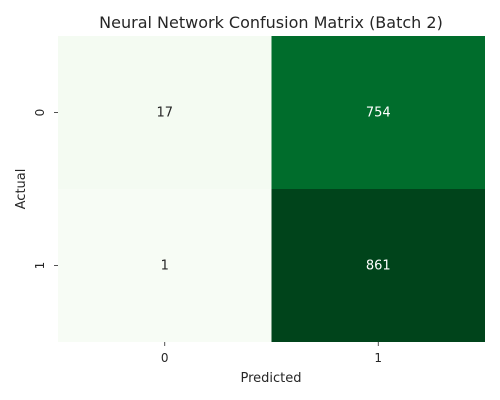 Image resolution: width=500 pixels, height=400 pixels. Describe the element at coordinates (165, 358) in the screenshot. I see `x-tick-label-0: 0` at that location.